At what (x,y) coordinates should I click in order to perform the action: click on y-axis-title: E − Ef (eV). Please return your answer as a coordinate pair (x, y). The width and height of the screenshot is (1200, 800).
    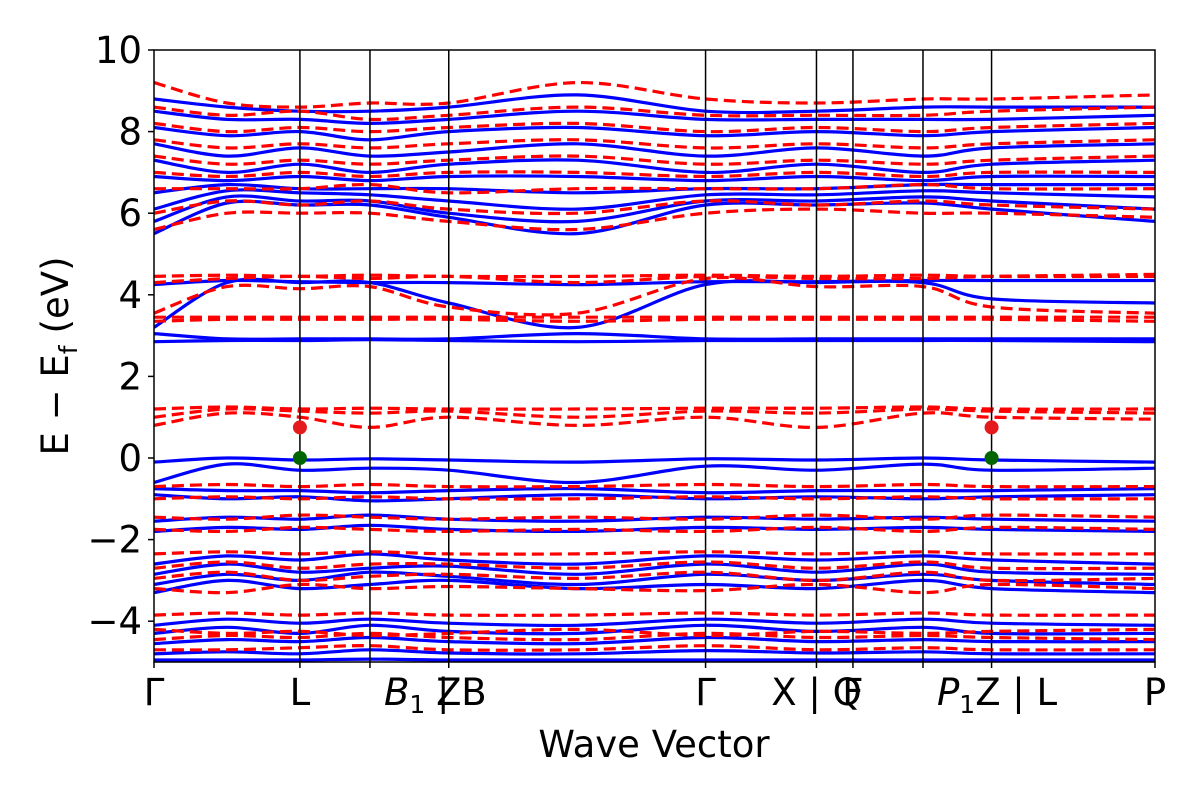
    Looking at the image, I should click on (58, 355).